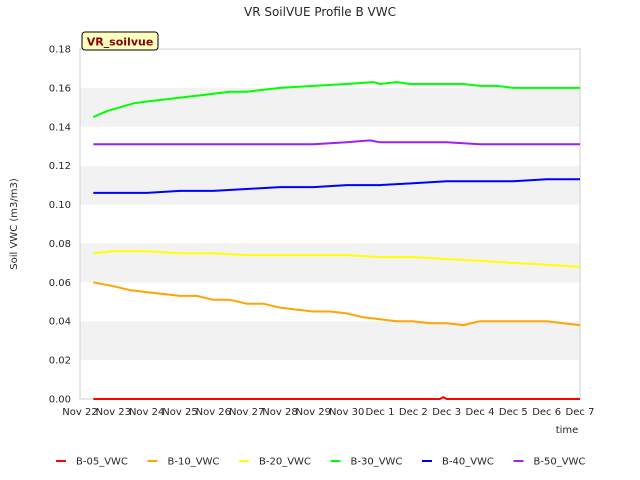  I want to click on legend-label: B-20_VWC, so click(285, 462).